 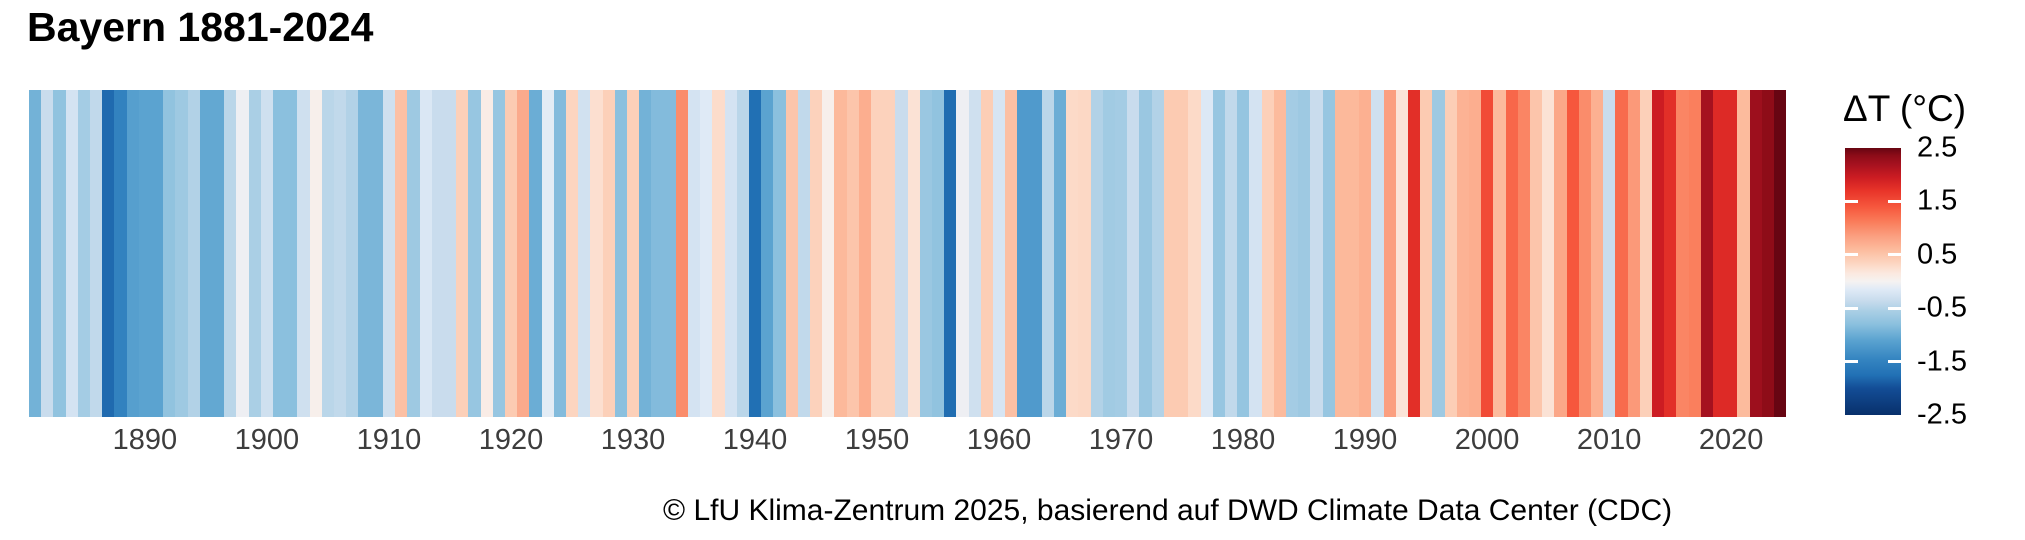 I want to click on stripe-year-1905, so click(x=328, y=253).